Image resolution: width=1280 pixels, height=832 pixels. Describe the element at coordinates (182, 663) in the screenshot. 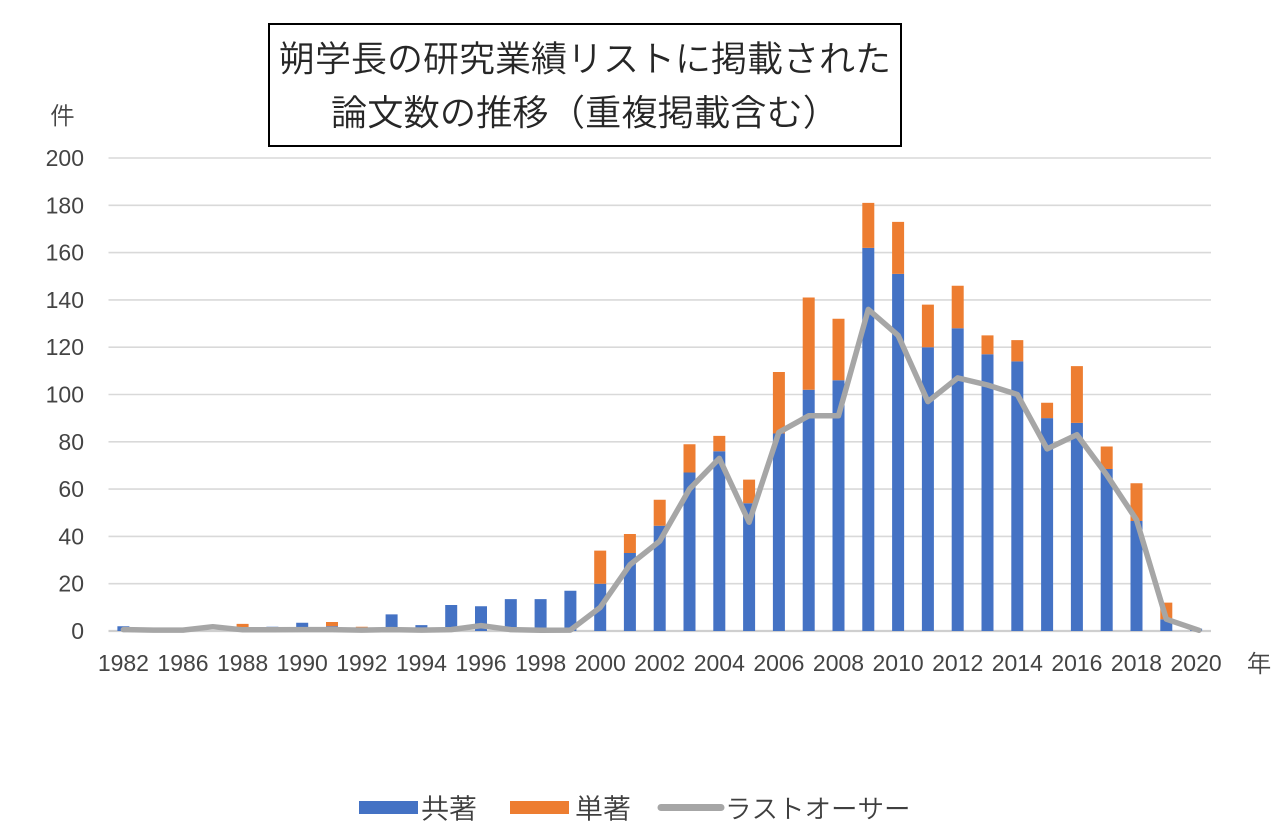

I see `svg-text: 1986` at that location.